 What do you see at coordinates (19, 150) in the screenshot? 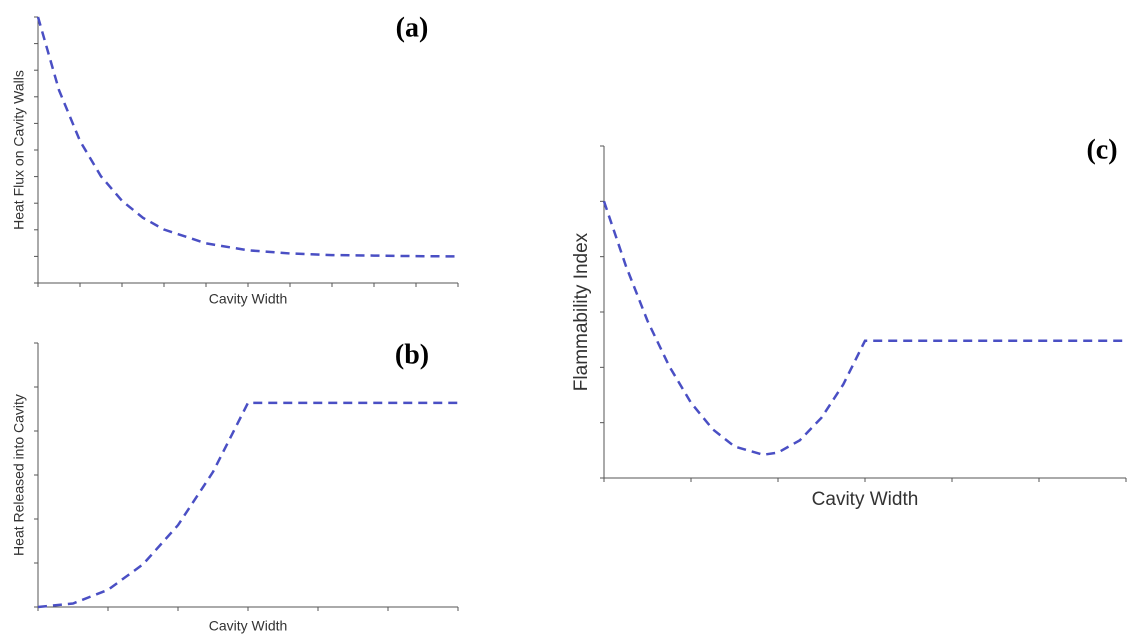
I see `y-axis-label: Heat Flux on Cavity Walls` at bounding box center [19, 150].